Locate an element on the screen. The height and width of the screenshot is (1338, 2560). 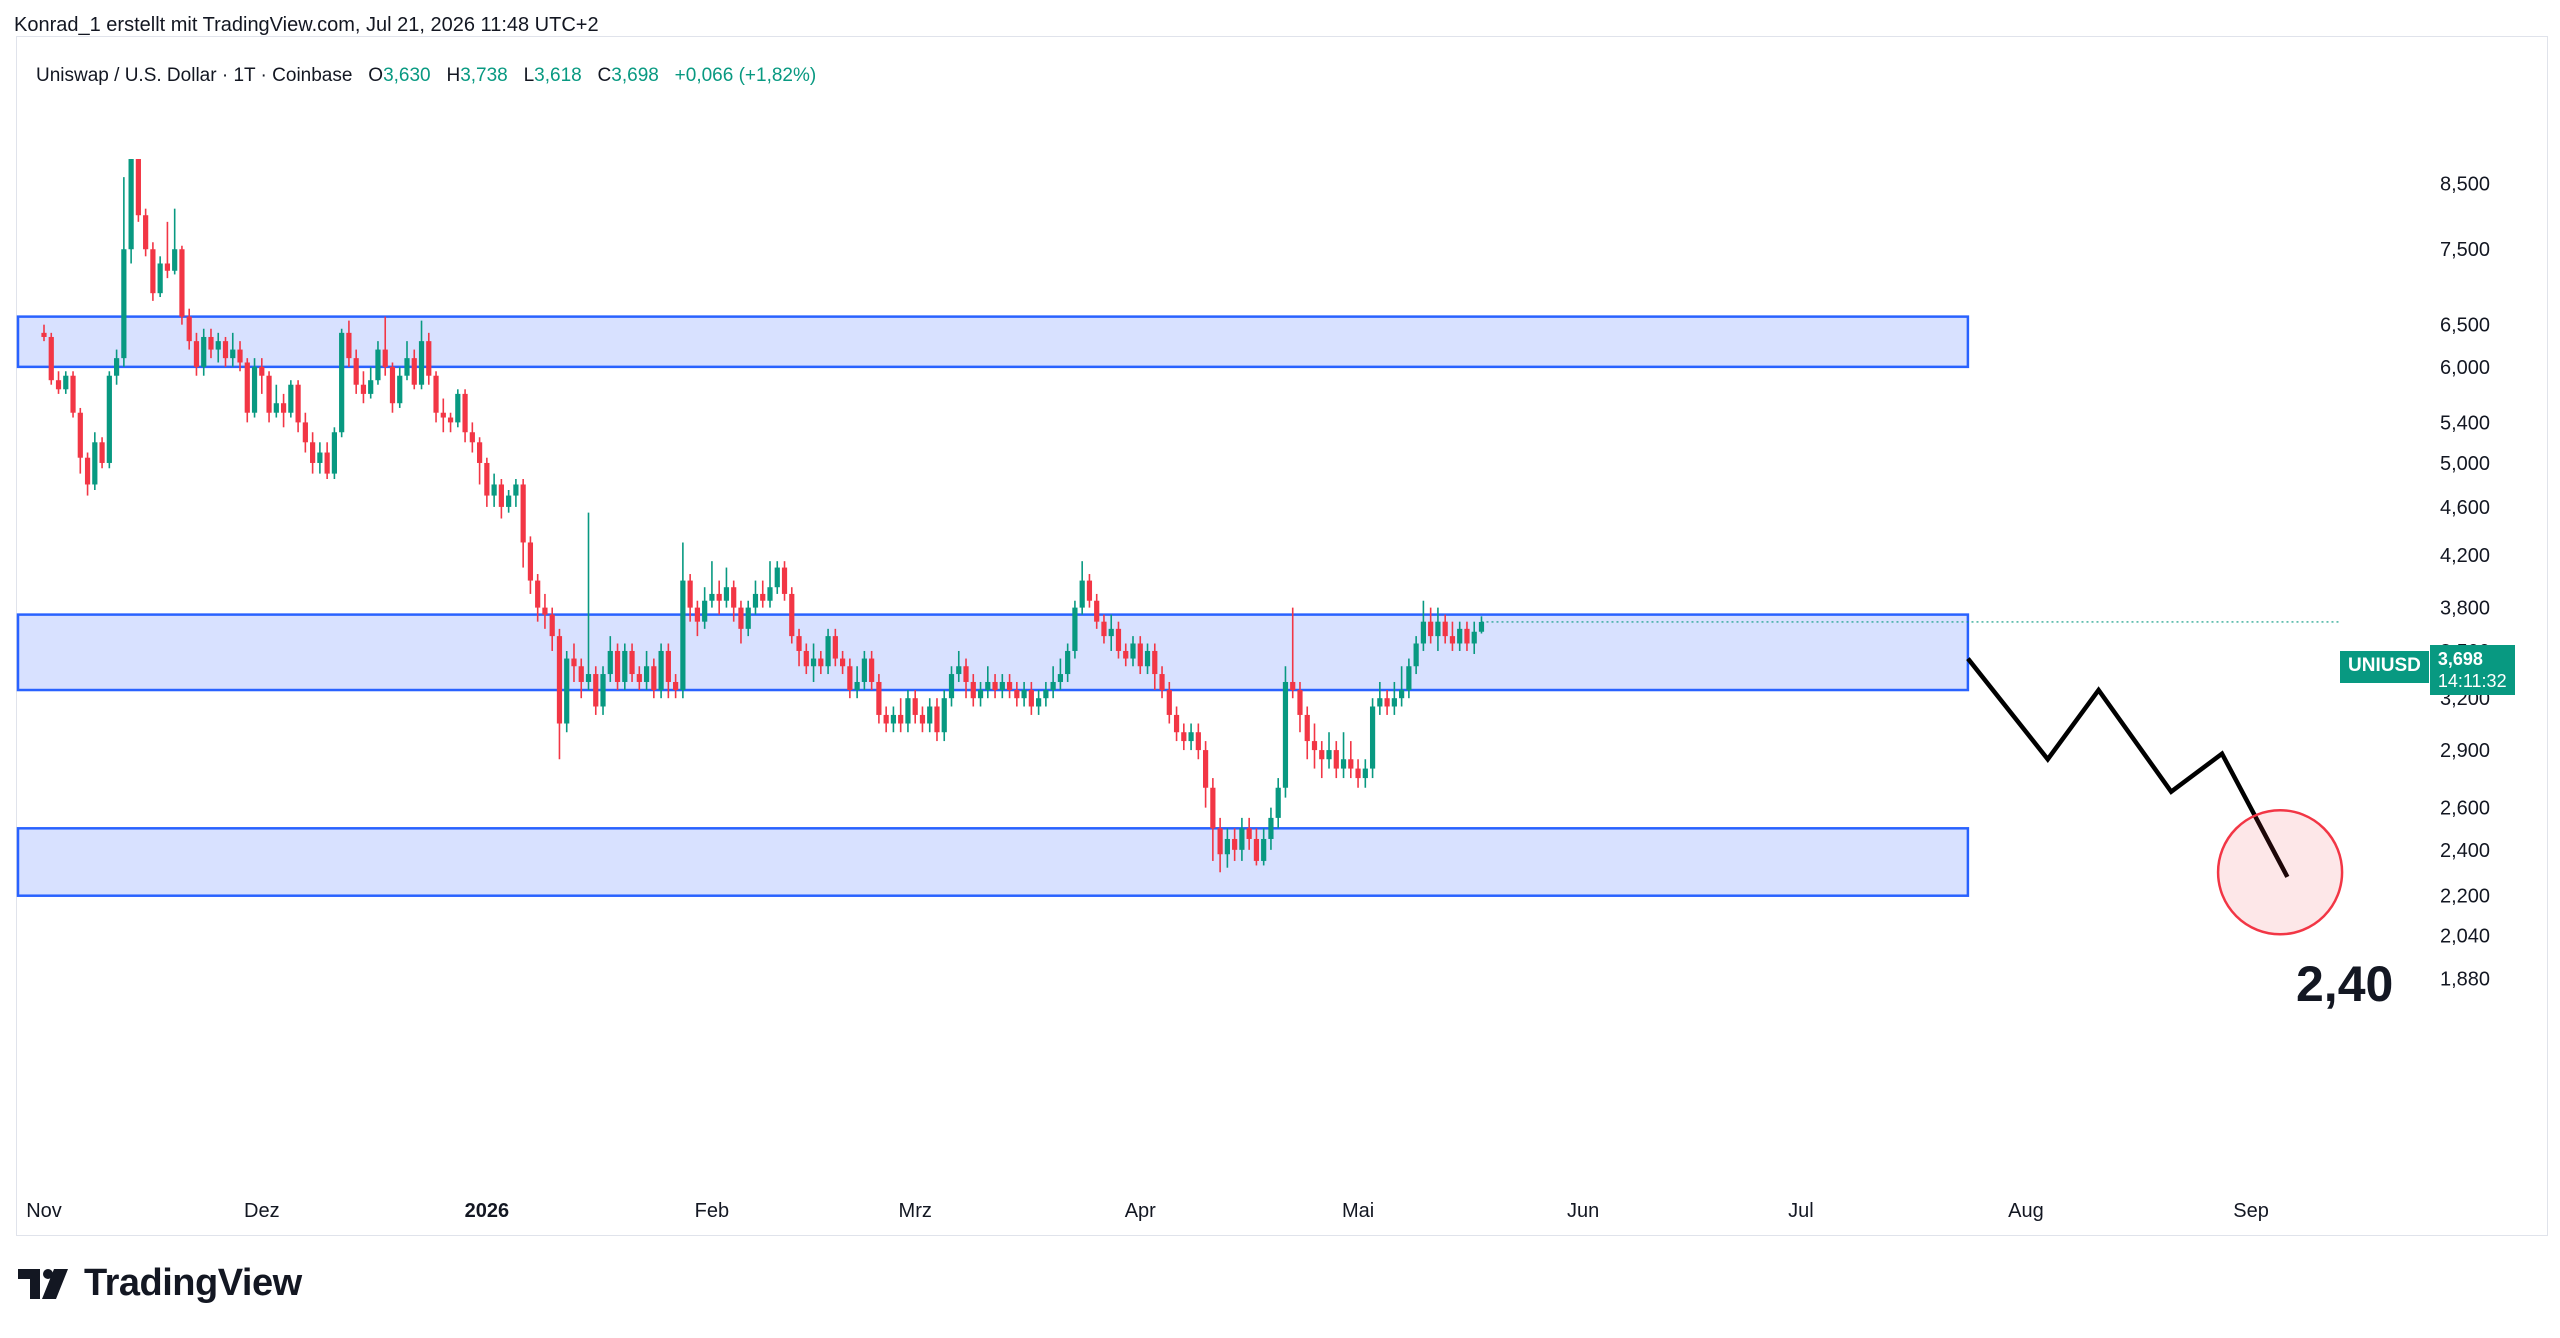
x-tick-label: Jul is located at coordinates (1801, 1211).